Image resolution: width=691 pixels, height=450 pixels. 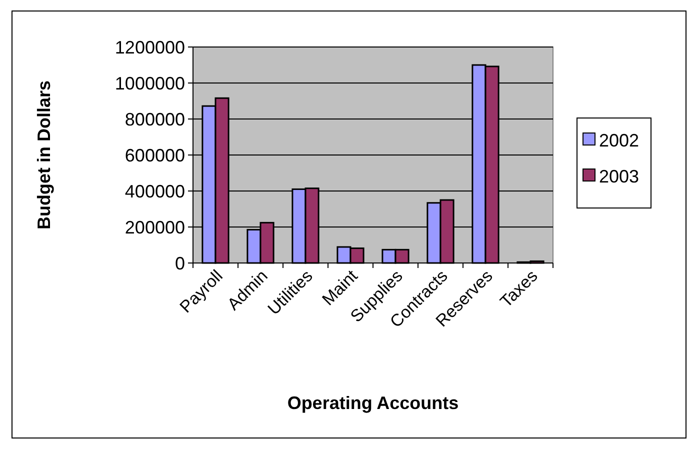 What do you see at coordinates (154, 191) in the screenshot?
I see `y-tick-label: 400000` at bounding box center [154, 191].